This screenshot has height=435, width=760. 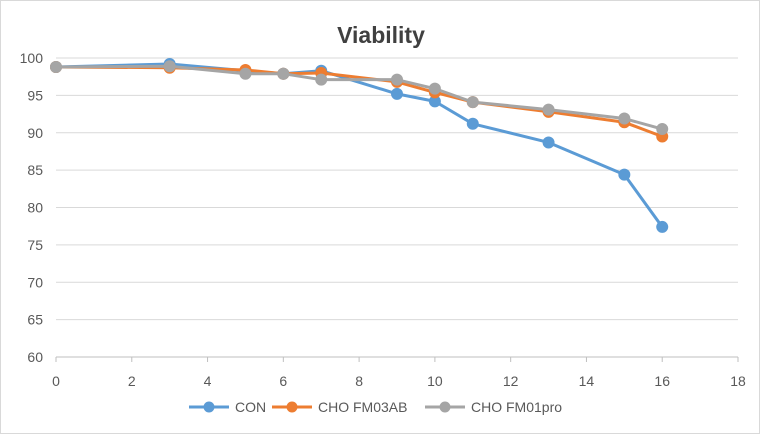 What do you see at coordinates (516, 407) in the screenshot?
I see `legend-label: CHO FM01pro` at bounding box center [516, 407].